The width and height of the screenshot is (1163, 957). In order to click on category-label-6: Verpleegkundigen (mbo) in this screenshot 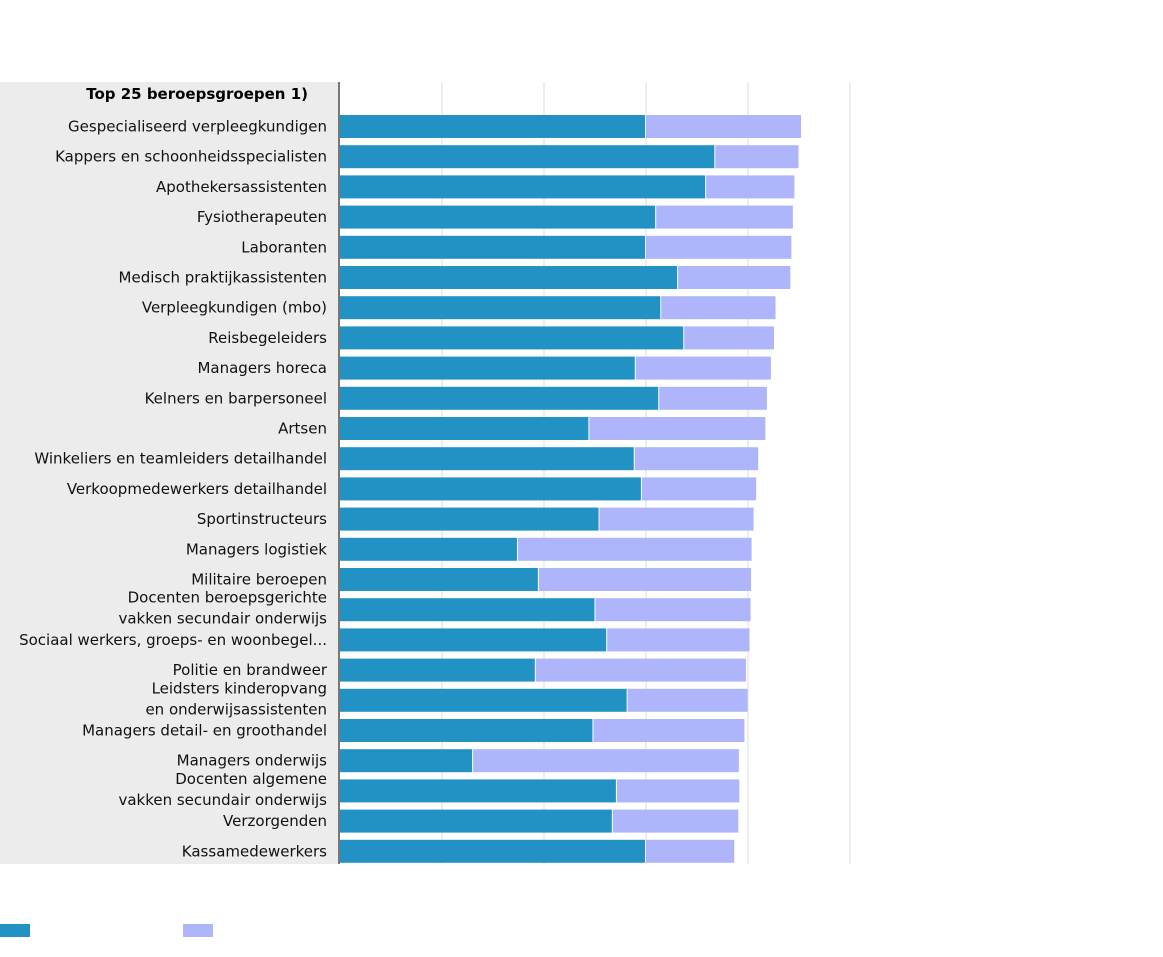, I will do `click(234, 308)`.